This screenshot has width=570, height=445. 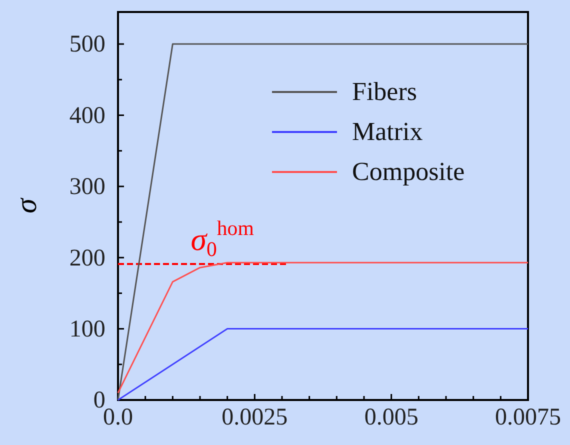 What do you see at coordinates (87, 45) in the screenshot?
I see `y-tick-label: 500` at bounding box center [87, 45].